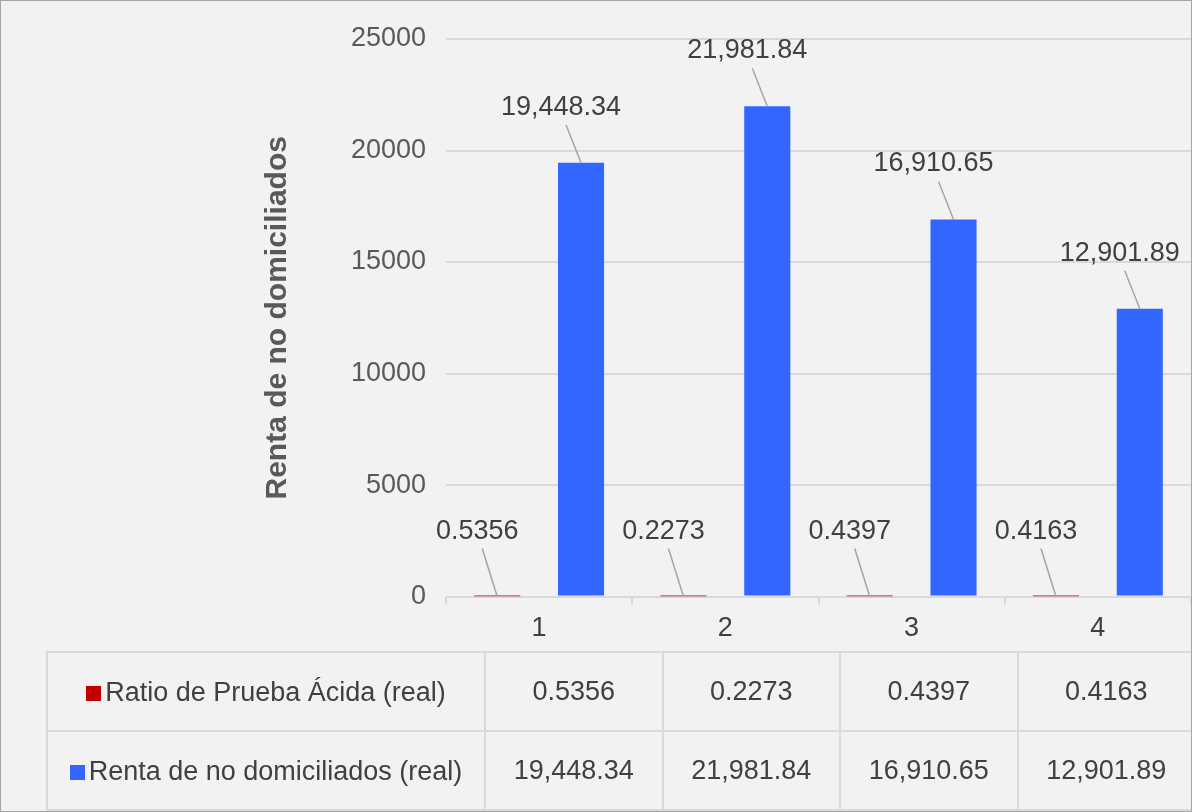  What do you see at coordinates (1119, 251) in the screenshot?
I see `text: 12,901.89` at bounding box center [1119, 251].